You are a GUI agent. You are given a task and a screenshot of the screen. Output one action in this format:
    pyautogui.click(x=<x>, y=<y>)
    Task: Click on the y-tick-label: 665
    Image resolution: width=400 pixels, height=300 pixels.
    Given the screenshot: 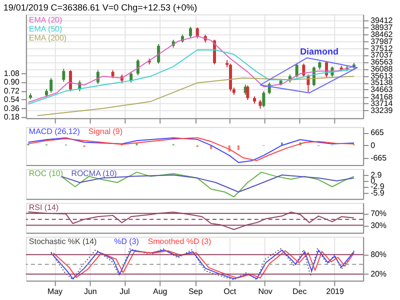 What is the action you would take?
    pyautogui.click(x=377, y=133)
    